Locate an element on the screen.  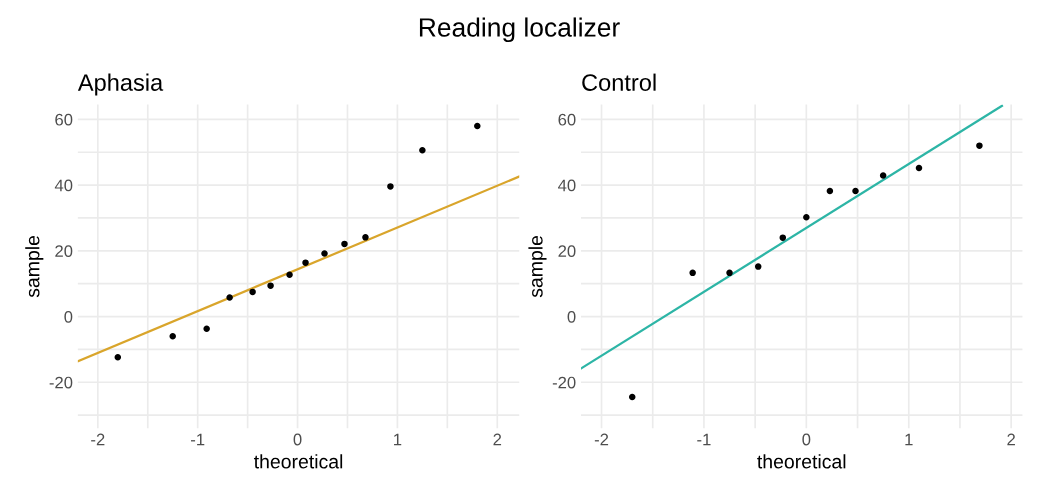
chart-title: Control is located at coordinates (619, 82).